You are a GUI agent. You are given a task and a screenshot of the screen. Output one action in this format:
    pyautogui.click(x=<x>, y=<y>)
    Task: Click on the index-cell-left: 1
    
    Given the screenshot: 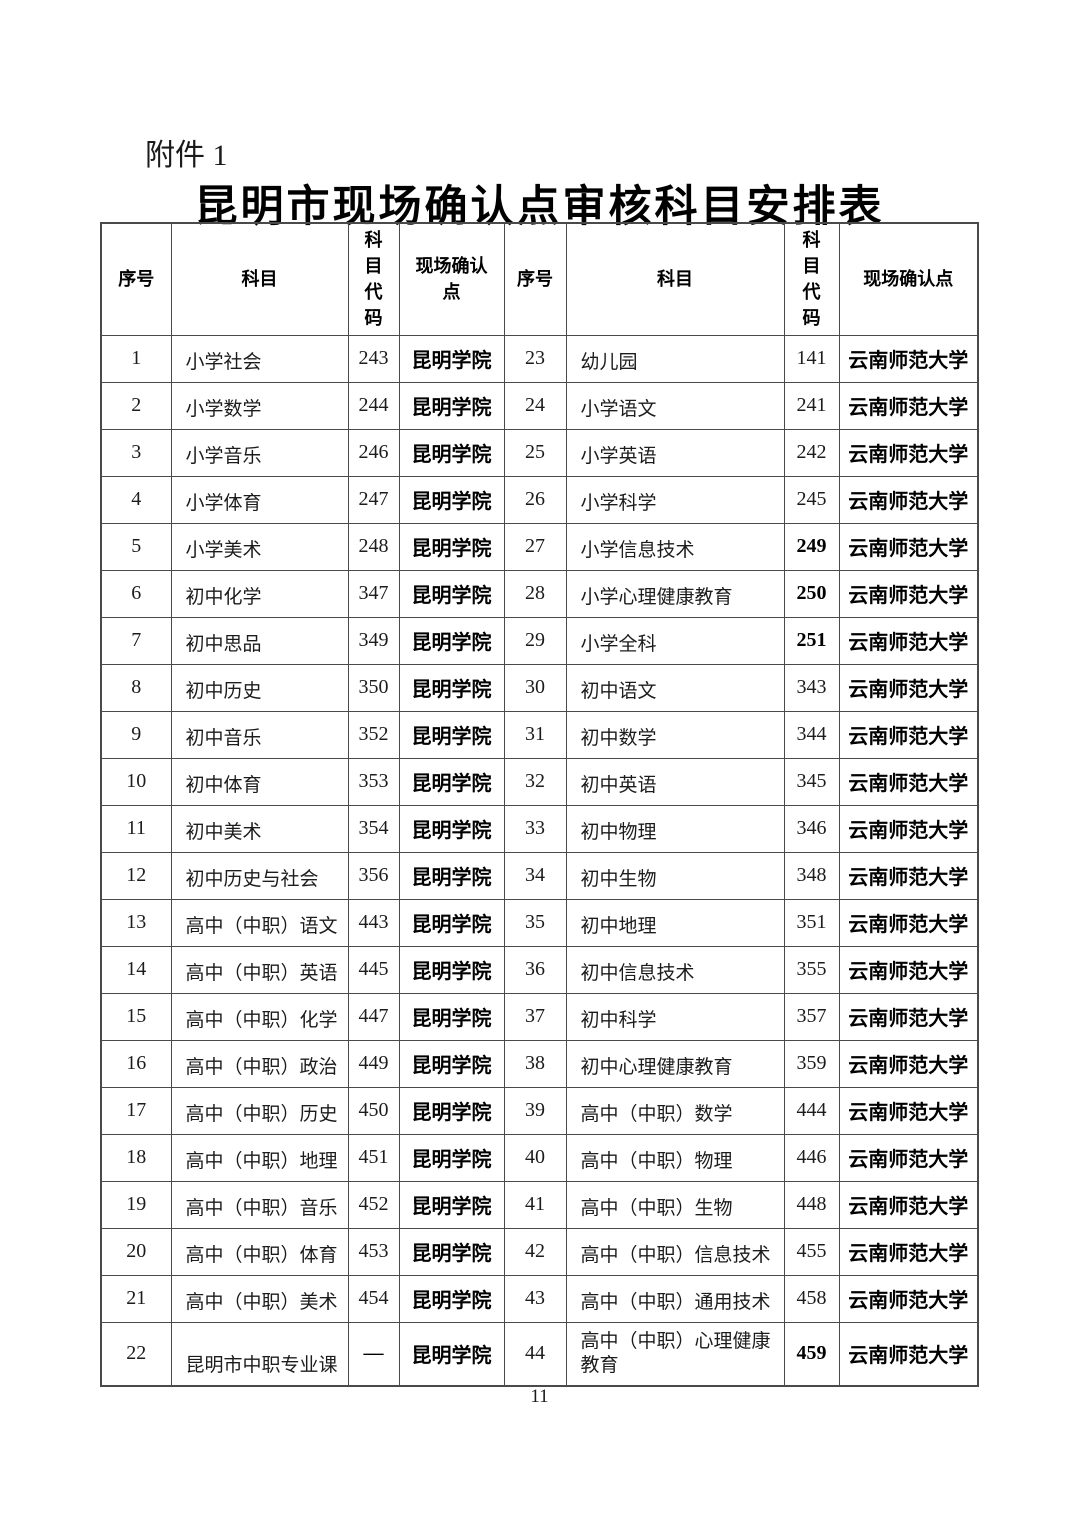 What is the action you would take?
    pyautogui.click(x=136, y=358)
    